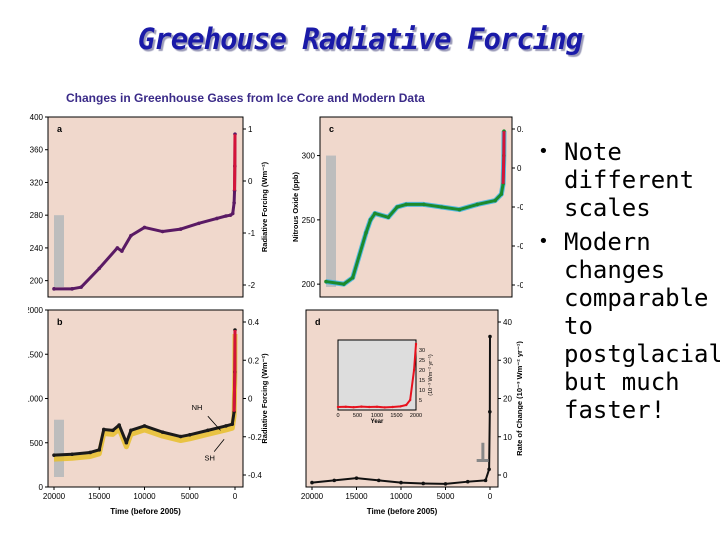  I want to click on y-tick-label: 280, so click(37, 215).